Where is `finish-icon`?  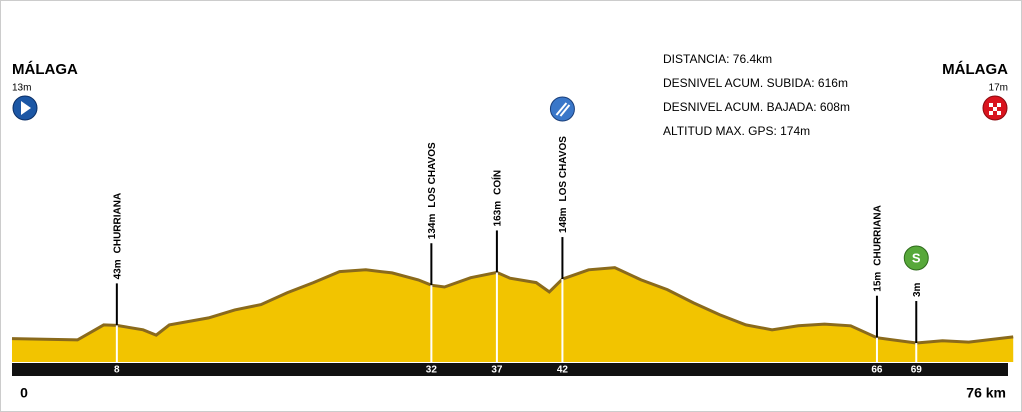
finish-icon is located at coordinates (995, 108).